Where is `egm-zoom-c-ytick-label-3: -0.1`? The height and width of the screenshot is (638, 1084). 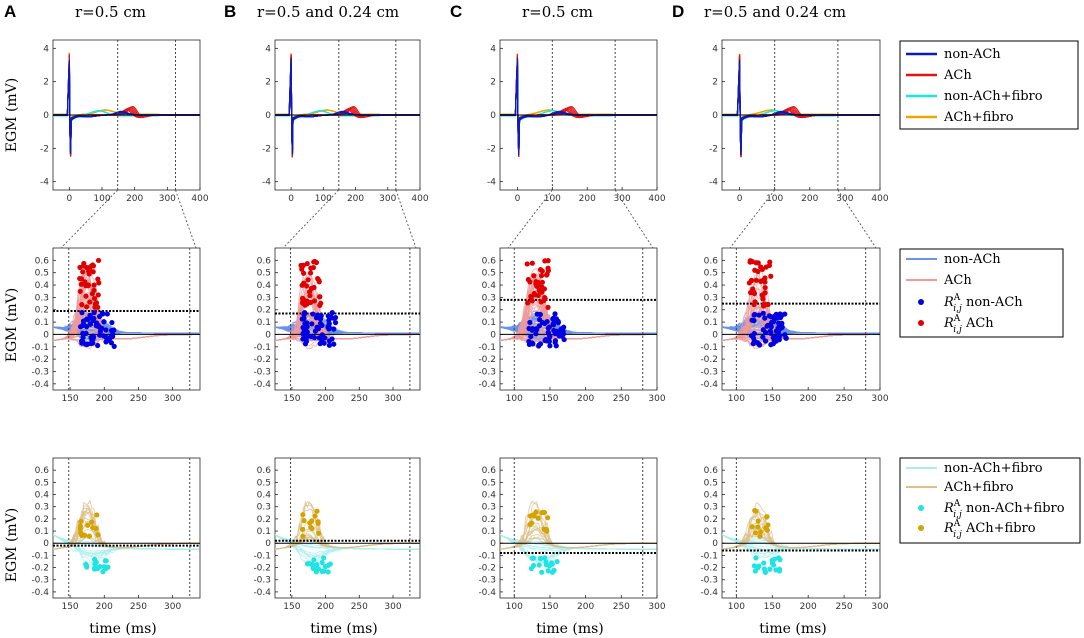
egm-zoom-c-ytick-label-3: -0.1 is located at coordinates (487, 348).